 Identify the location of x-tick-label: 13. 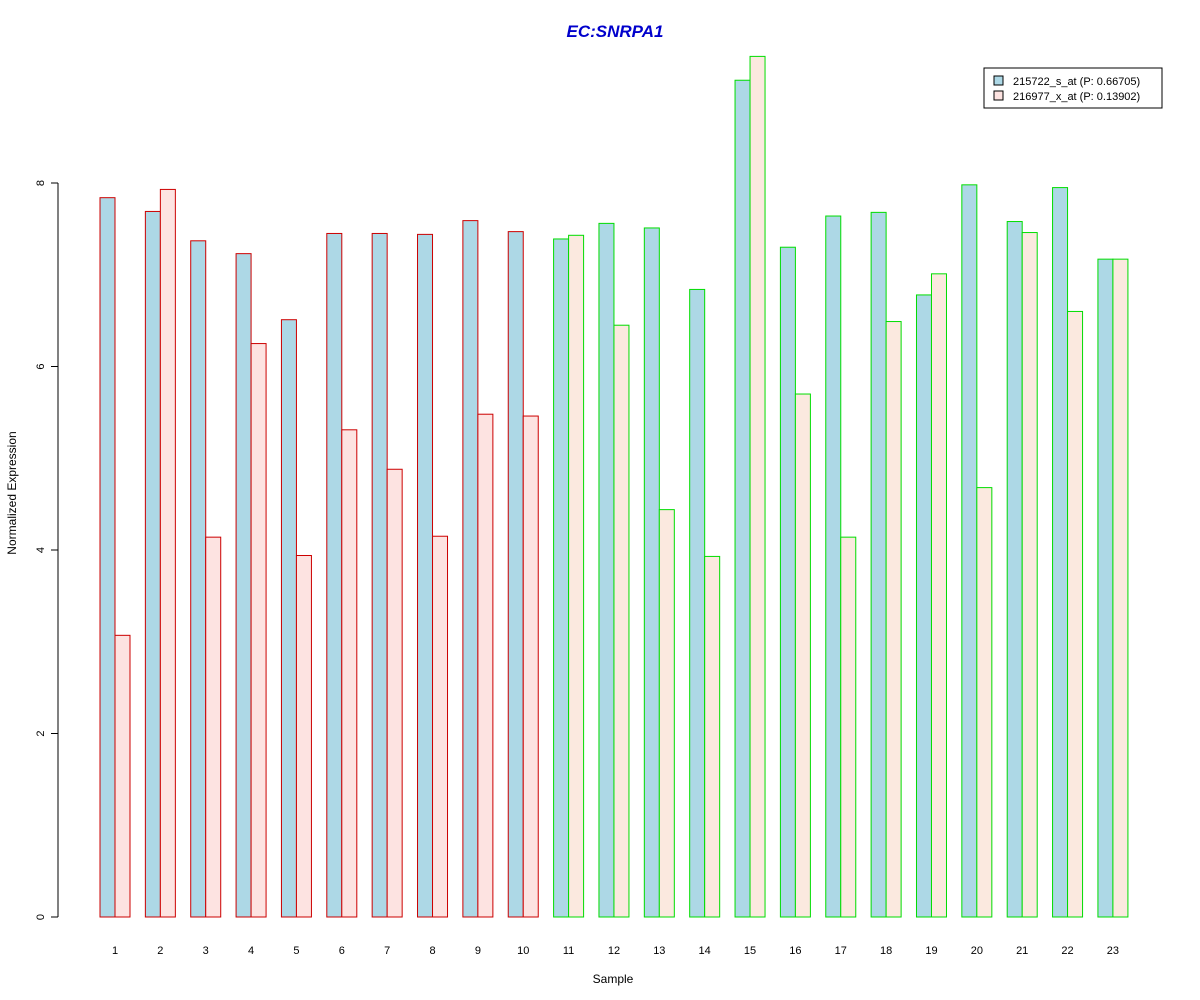
(659, 951).